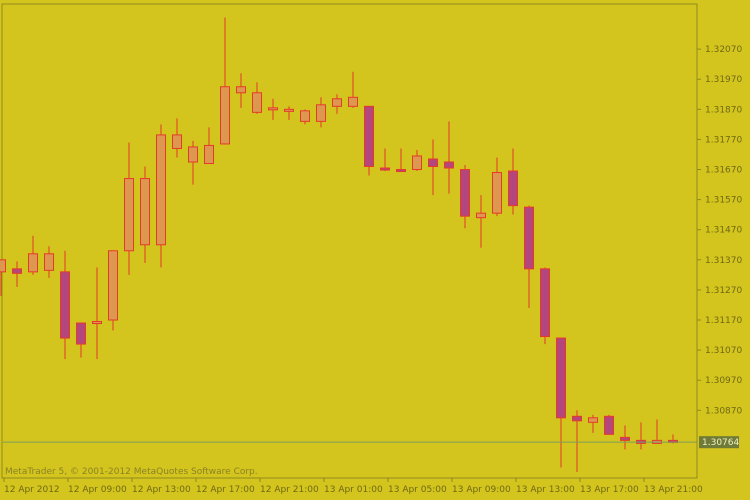 The image size is (750, 500). Describe the element at coordinates (353, 490) in the screenshot. I see `time-tick-label: 13 Apr 01:00` at that location.